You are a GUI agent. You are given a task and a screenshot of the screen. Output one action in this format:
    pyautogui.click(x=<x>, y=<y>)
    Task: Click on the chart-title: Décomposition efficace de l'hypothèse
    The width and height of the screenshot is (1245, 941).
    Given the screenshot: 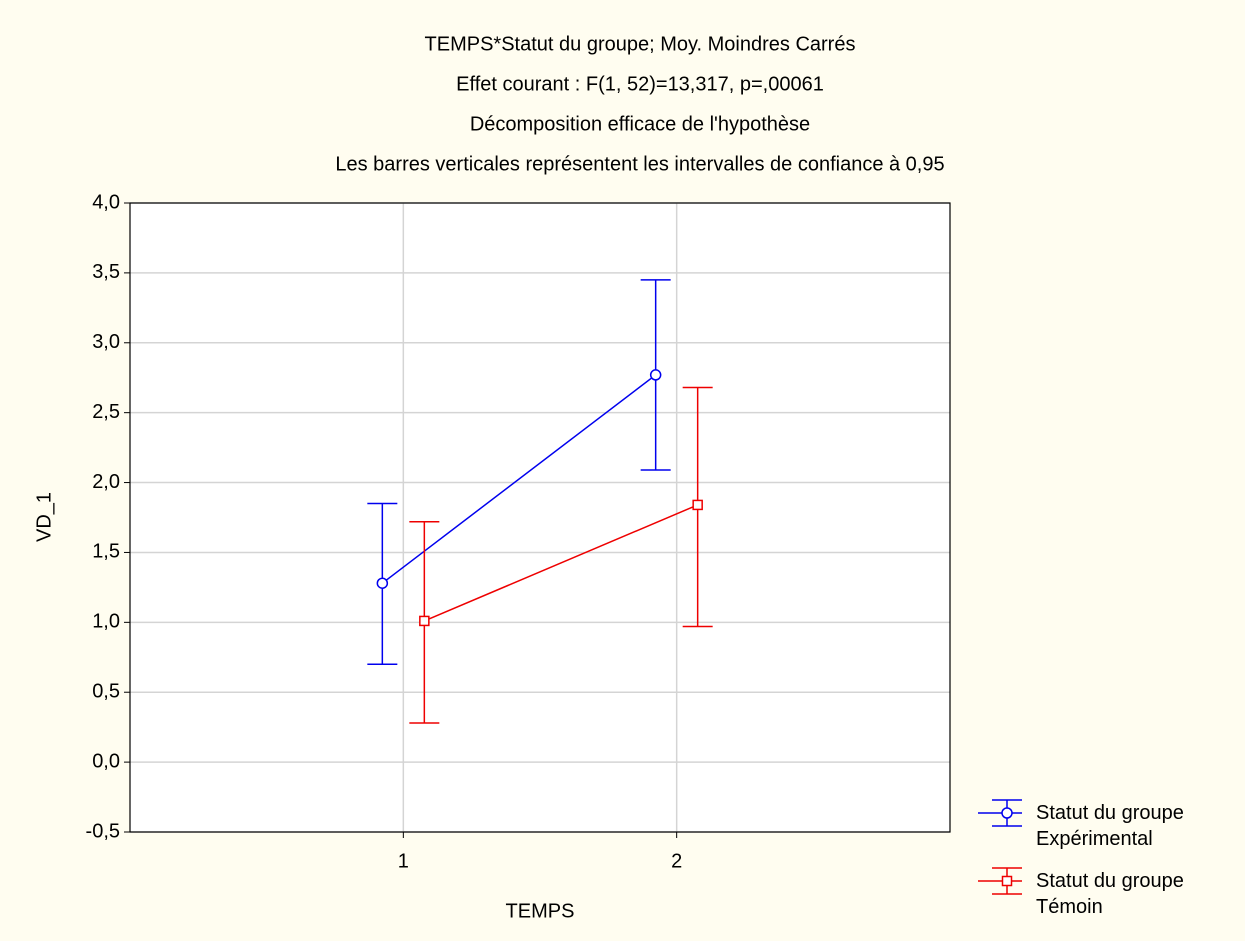 What is the action you would take?
    pyautogui.click(x=640, y=124)
    